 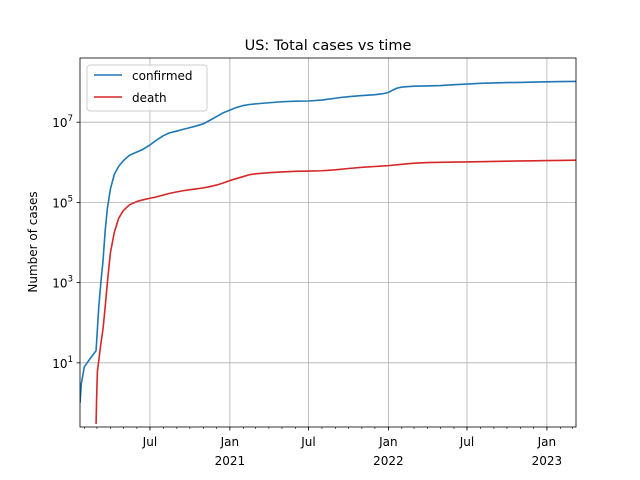 I want to click on x-tick-year: 2021, so click(x=230, y=461).